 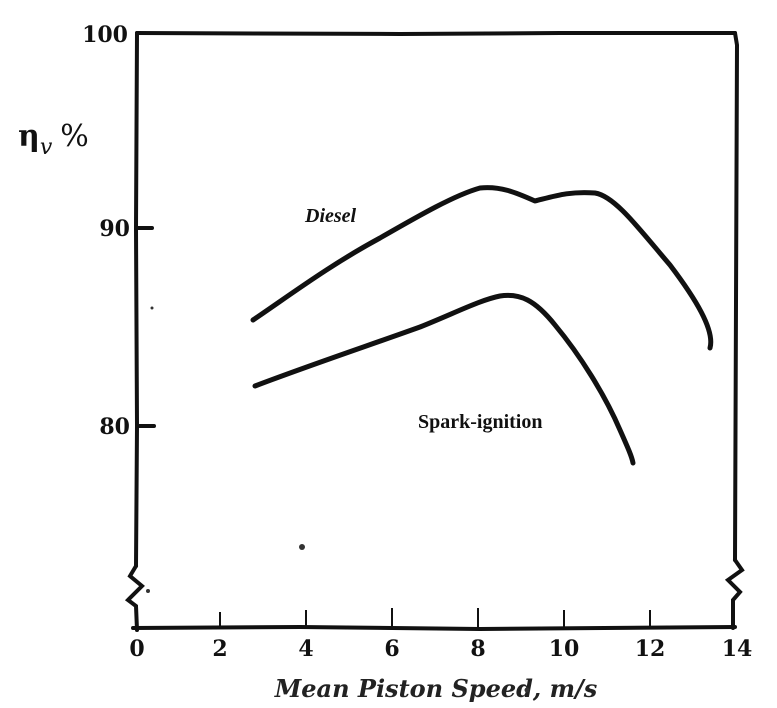 I want to click on x-tick-label-2: 2, so click(x=219, y=649).